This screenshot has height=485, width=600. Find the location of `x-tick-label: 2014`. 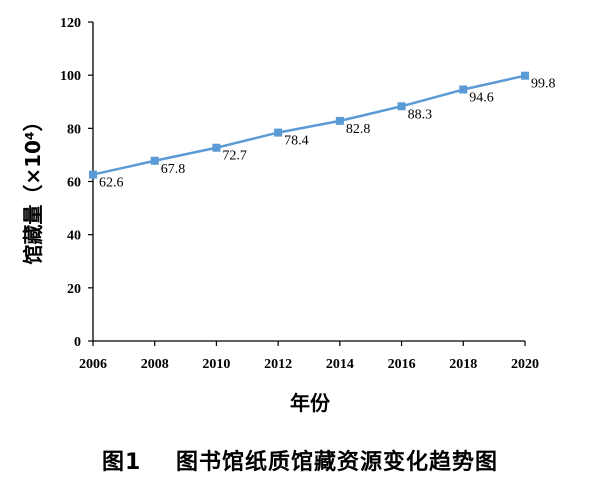

x-tick-label: 2014 is located at coordinates (340, 364).